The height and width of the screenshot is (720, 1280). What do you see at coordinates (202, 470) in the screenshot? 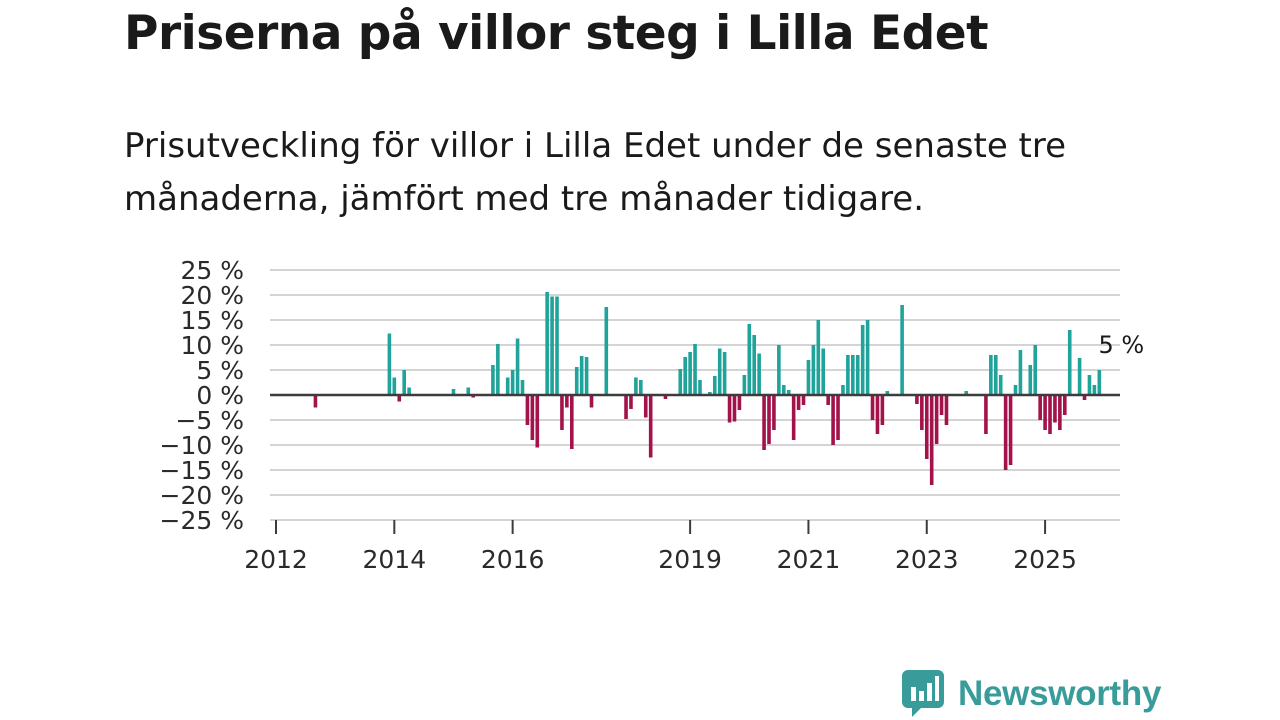
I see `y-tick-label: −15 %` at bounding box center [202, 470].